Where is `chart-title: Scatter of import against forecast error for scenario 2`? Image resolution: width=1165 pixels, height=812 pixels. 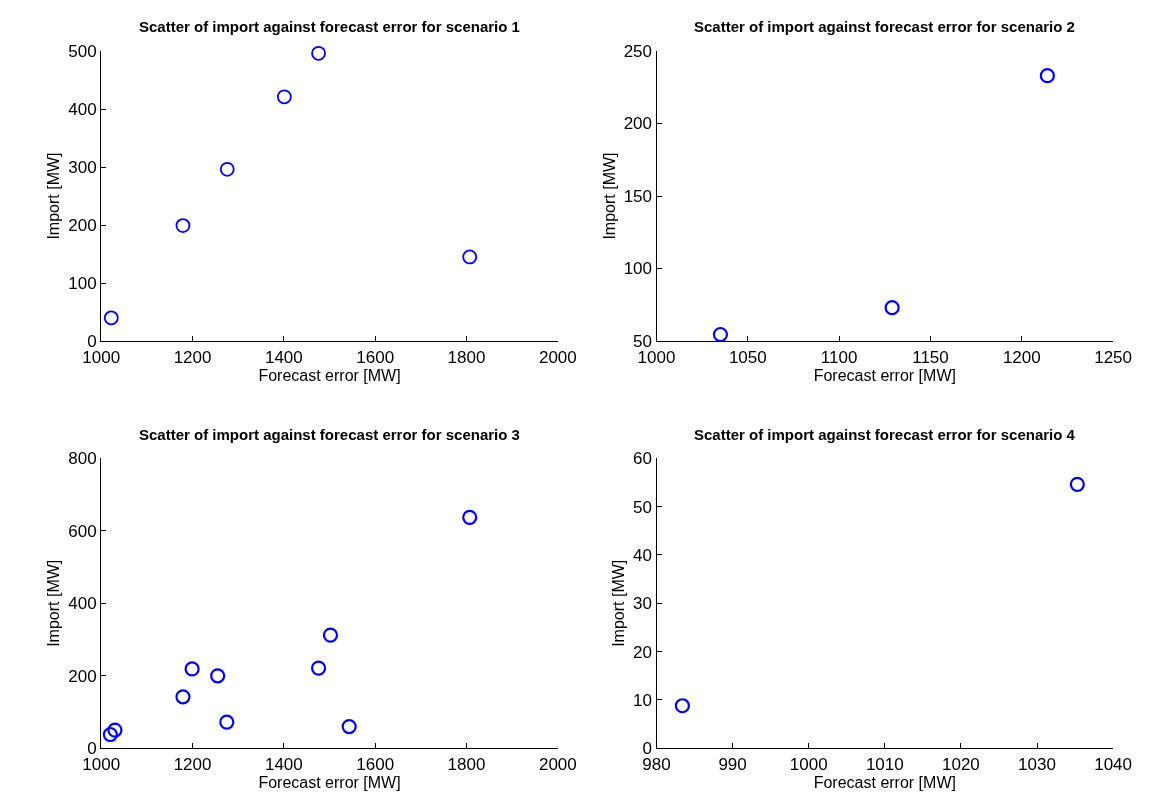 chart-title: Scatter of import against forecast error for scenario 2 is located at coordinates (884, 26).